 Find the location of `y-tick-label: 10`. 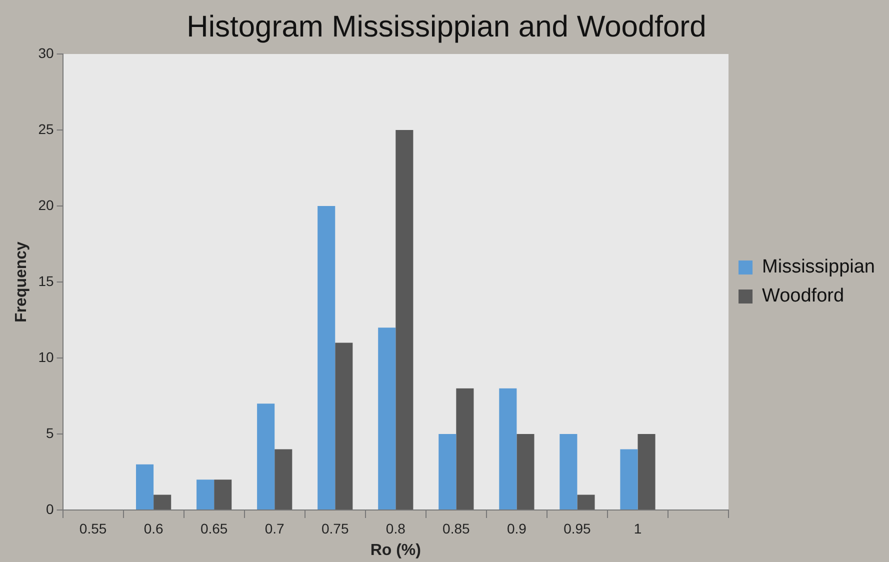

y-tick-label: 10 is located at coordinates (46, 356).